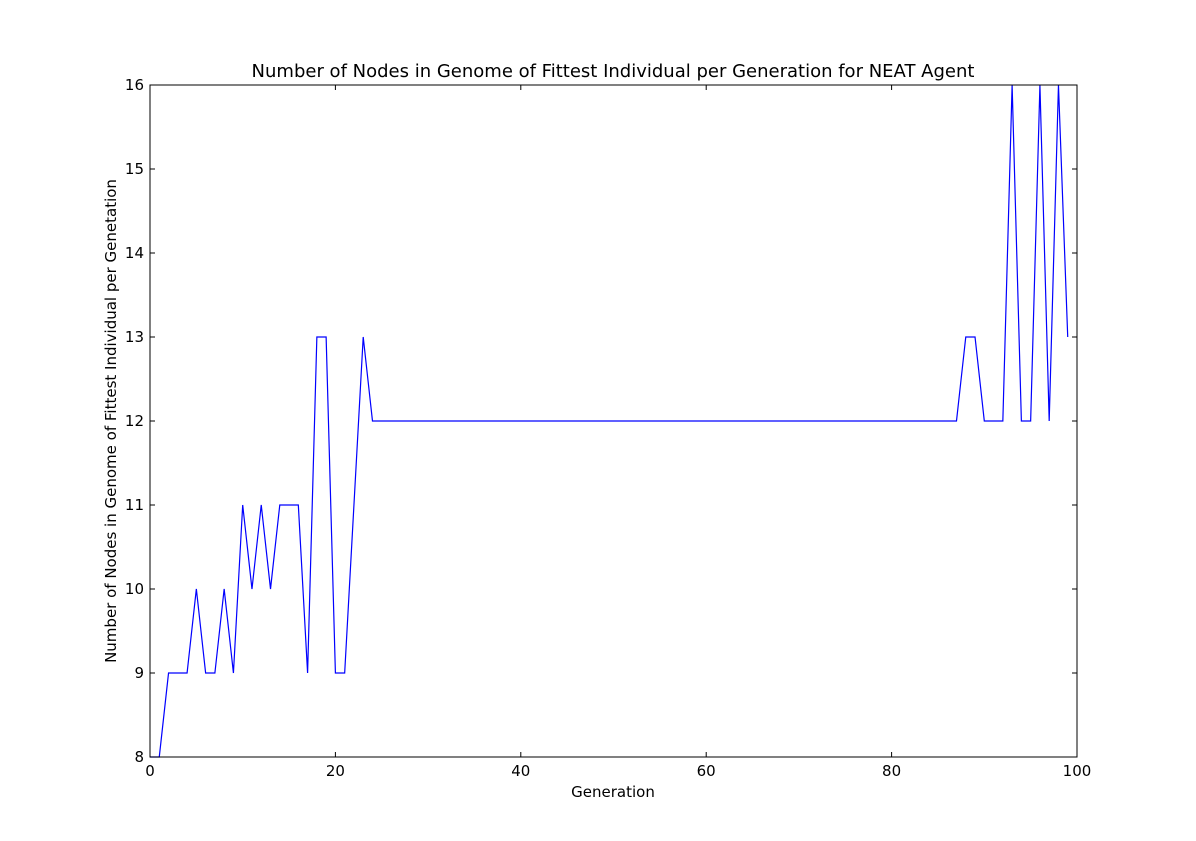 The width and height of the screenshot is (1196, 841). Describe the element at coordinates (134, 337) in the screenshot. I see `y-tick-label: 13` at that location.